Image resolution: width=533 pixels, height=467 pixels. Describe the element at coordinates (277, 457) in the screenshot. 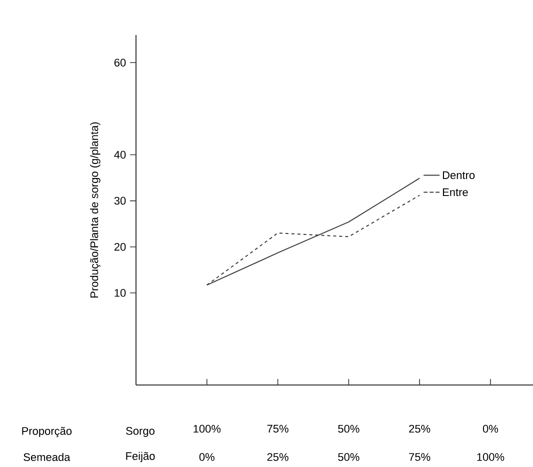

I see `text: 25%` at that location.